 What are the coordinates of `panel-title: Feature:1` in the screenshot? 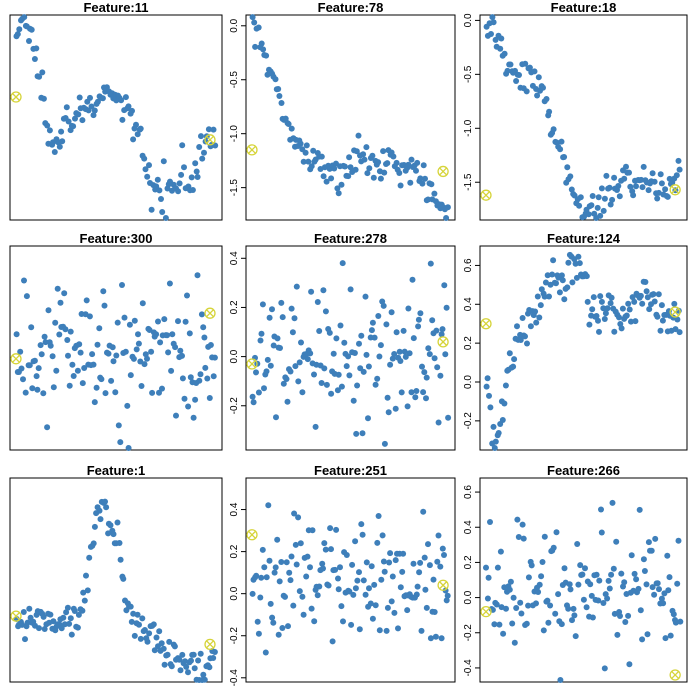 It's located at (116, 470).